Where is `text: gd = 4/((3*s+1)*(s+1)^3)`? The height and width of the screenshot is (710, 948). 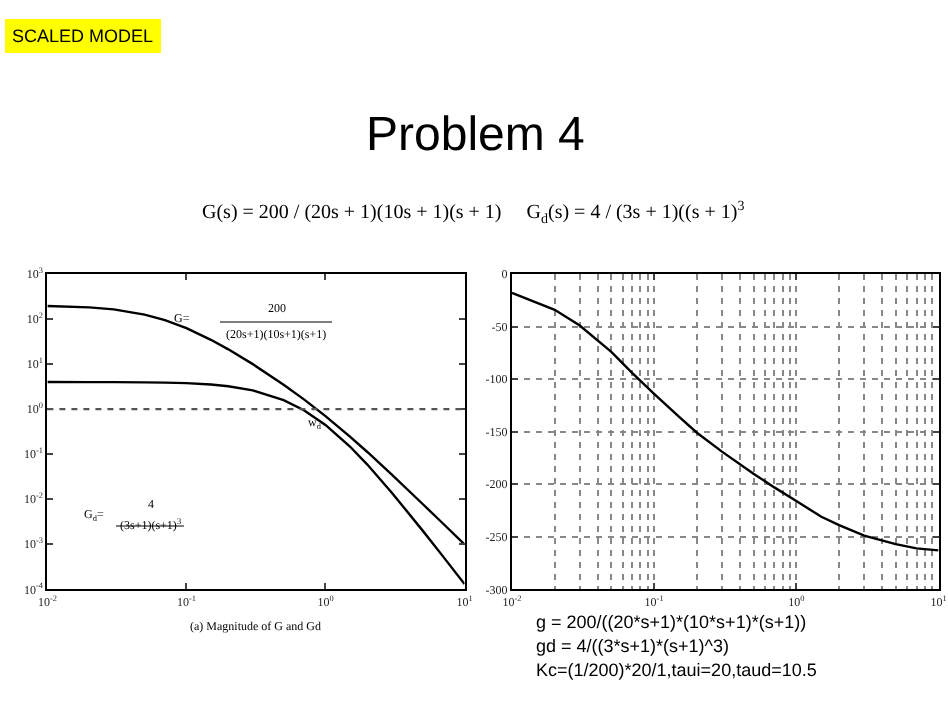 text: gd = 4/((3*s+1)*(s+1)^3) is located at coordinates (633, 646).